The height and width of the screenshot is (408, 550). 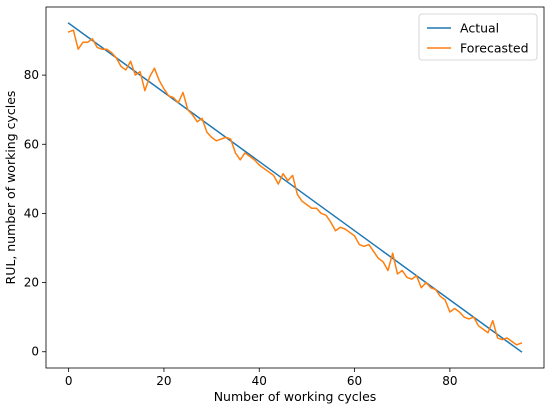 What do you see at coordinates (478, 37) in the screenshot?
I see `legend: Actual Forecasted` at bounding box center [478, 37].